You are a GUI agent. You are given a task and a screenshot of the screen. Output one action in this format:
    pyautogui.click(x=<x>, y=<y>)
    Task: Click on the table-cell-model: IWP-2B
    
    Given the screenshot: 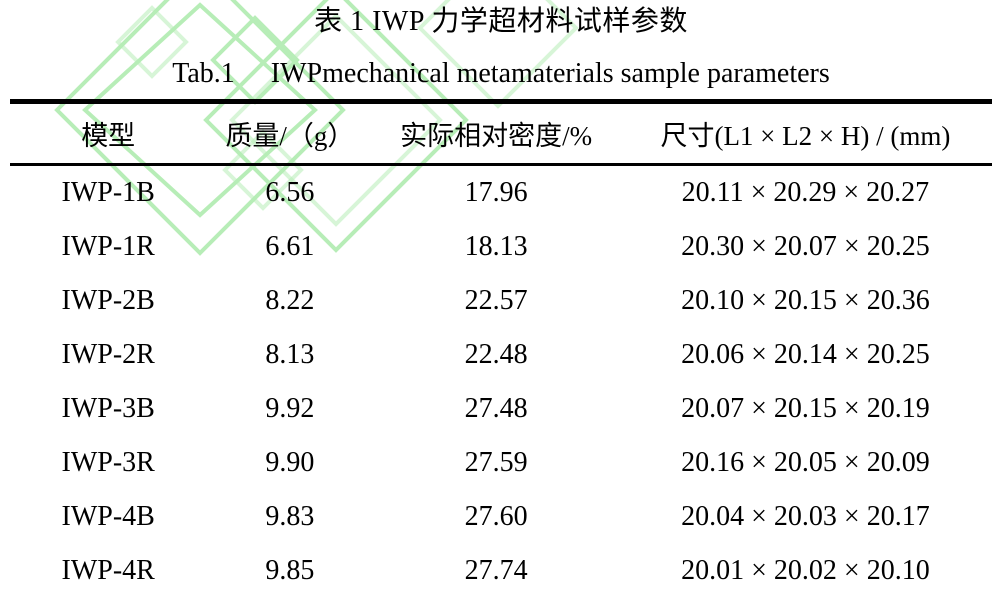 What is the action you would take?
    pyautogui.click(x=108, y=301)
    